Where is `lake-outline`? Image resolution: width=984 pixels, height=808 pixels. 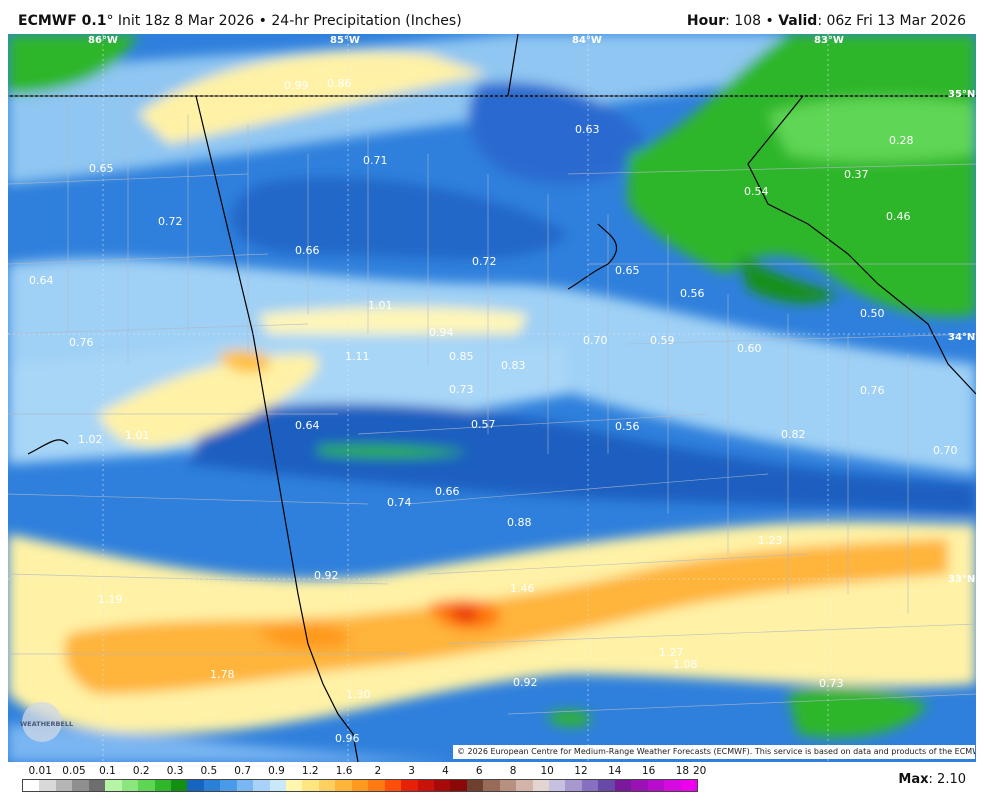
lake-outline is located at coordinates (592, 256).